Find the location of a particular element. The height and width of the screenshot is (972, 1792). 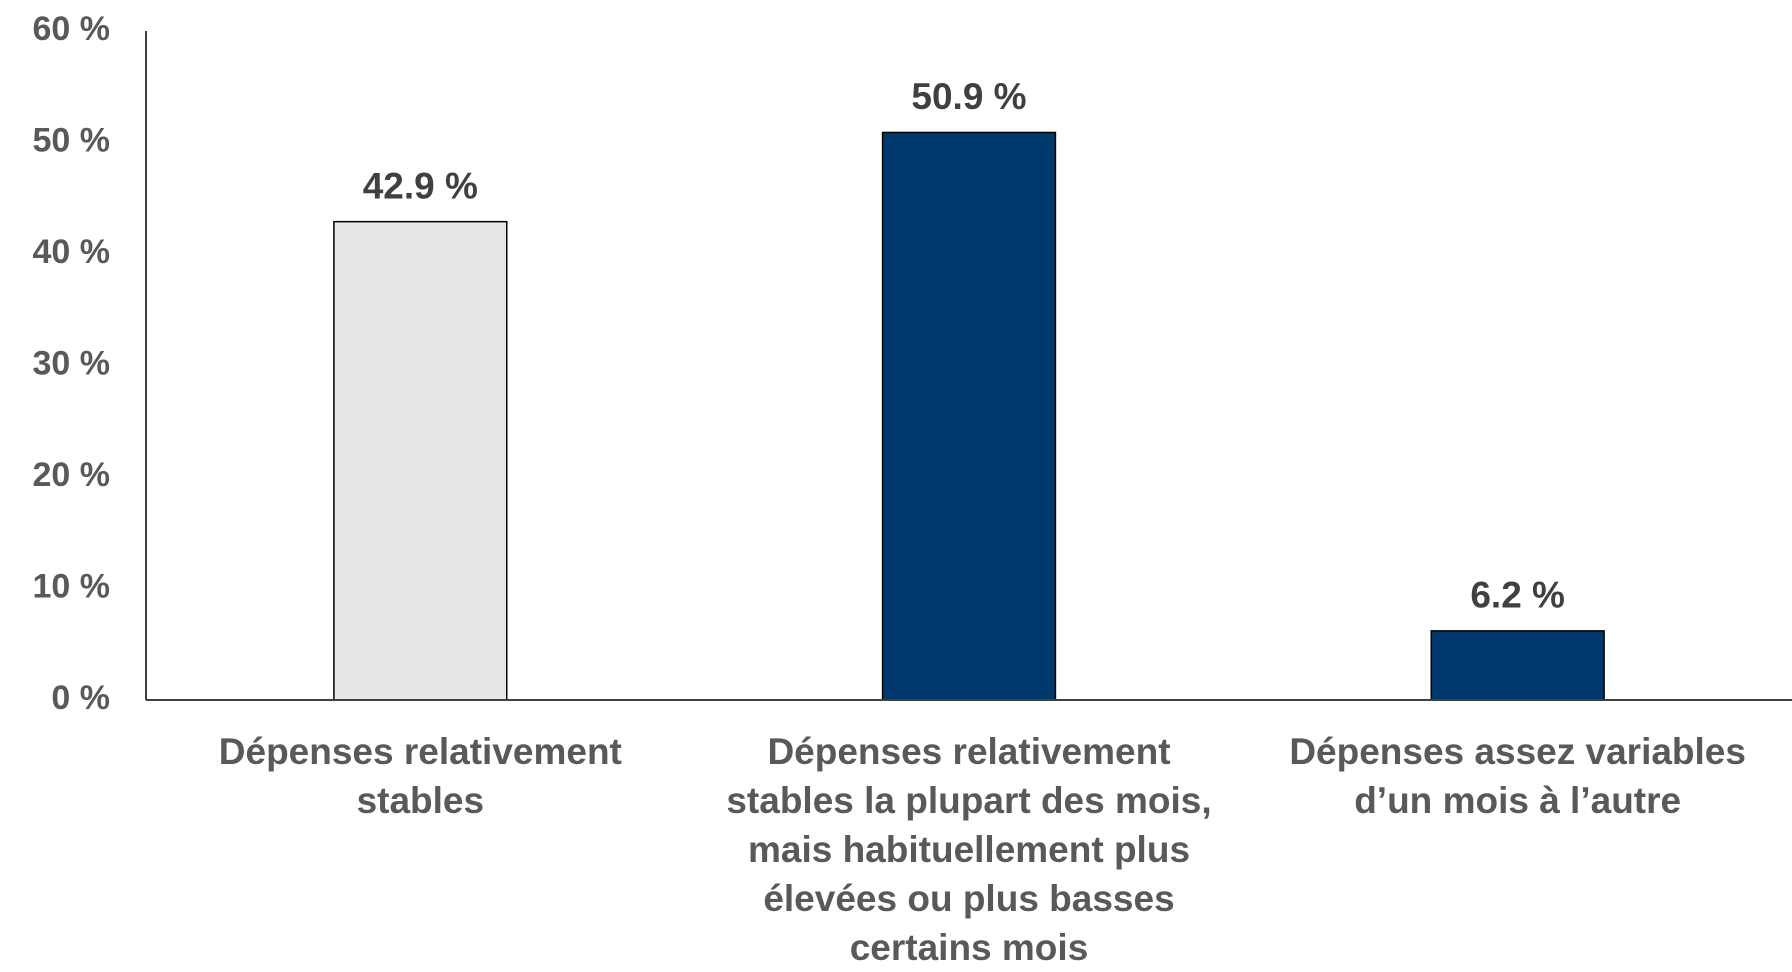

y-tick-label: 20 % is located at coordinates (72, 475).